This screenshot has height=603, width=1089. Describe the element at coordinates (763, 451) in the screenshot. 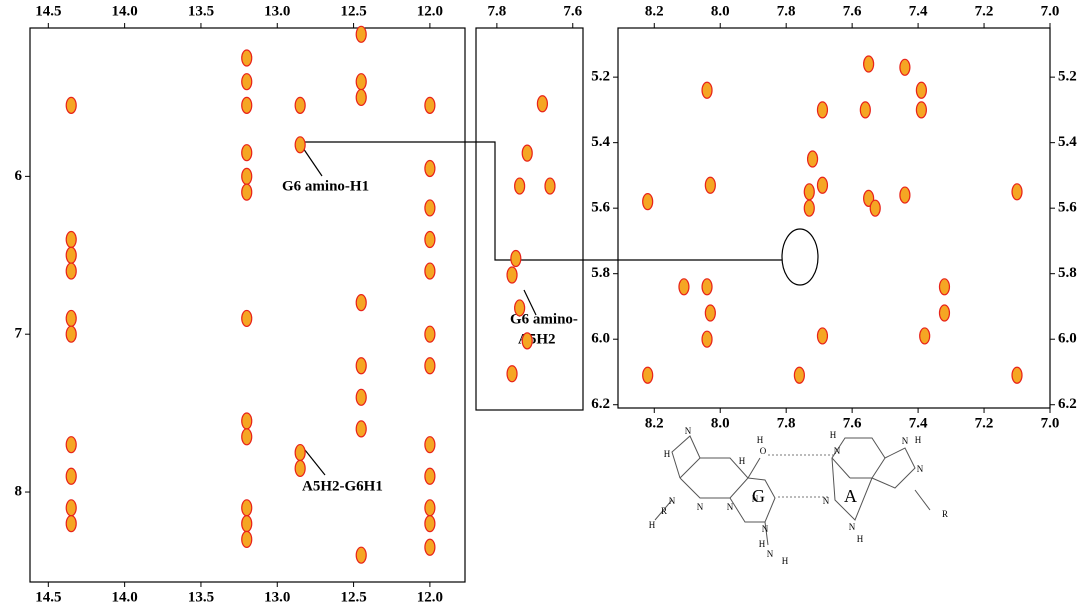

I see `atom-label: O` at that location.